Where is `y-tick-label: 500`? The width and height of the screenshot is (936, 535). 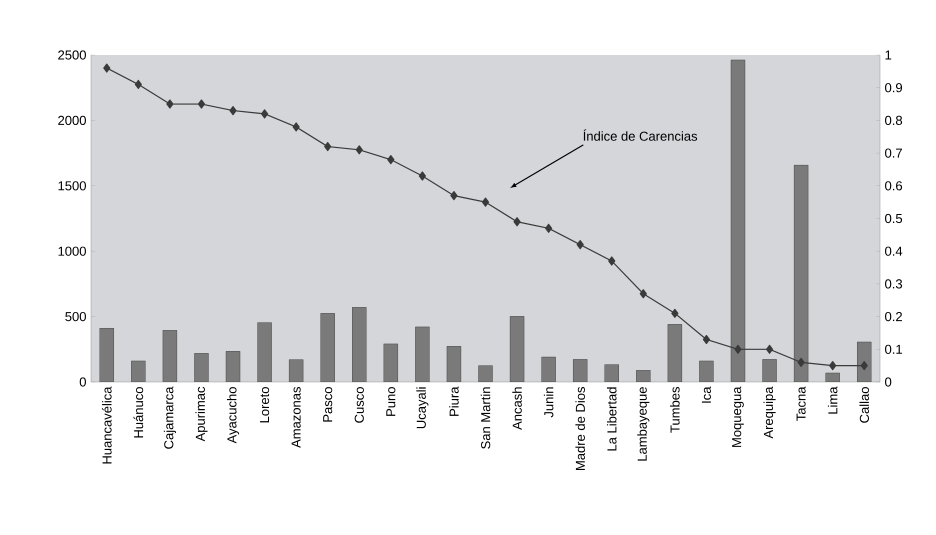
y-tick-label: 500 is located at coordinates (75, 317).